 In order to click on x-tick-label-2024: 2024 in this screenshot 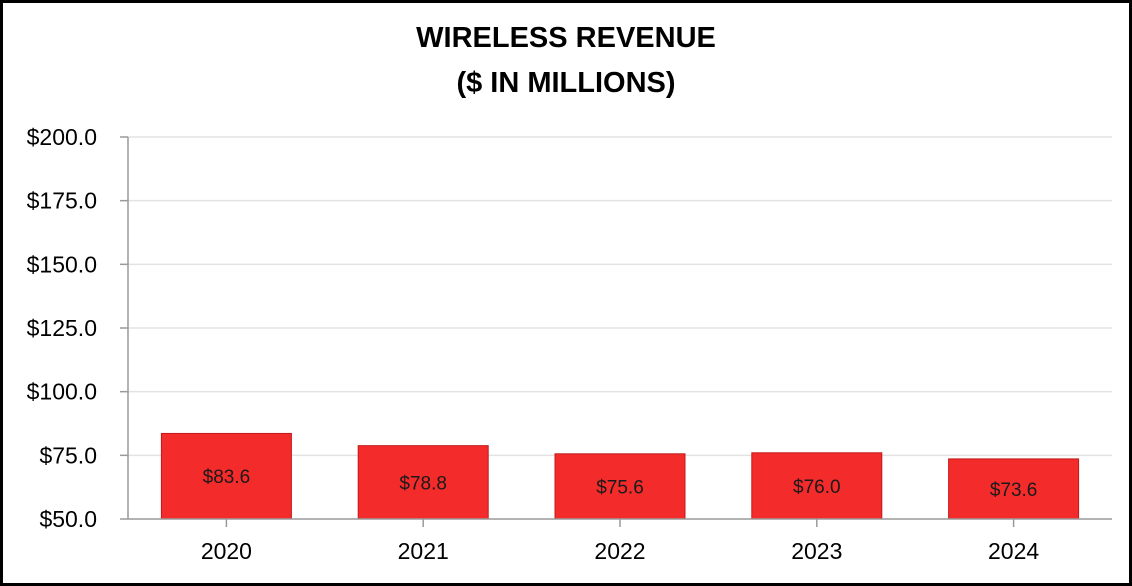, I will do `click(1013, 551)`.